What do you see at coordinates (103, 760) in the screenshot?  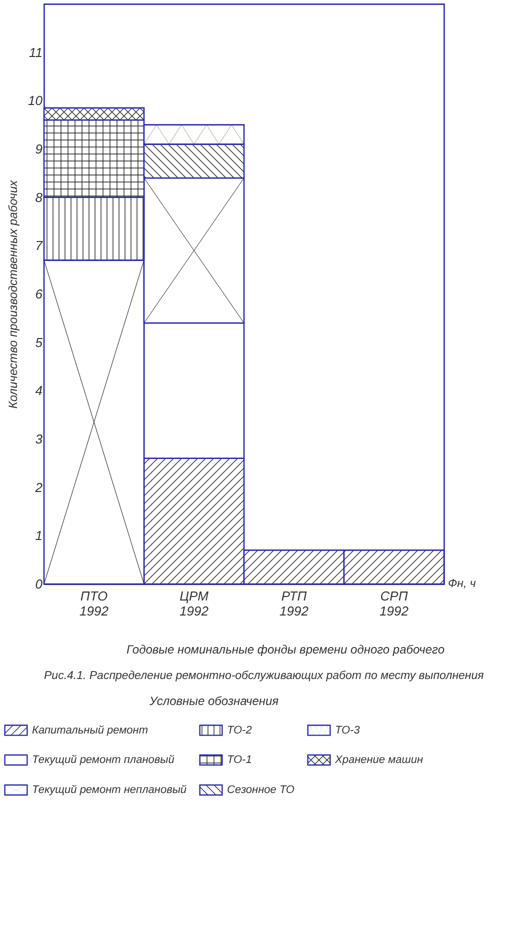 I see `legend-label: Текущий ремонт плановый` at bounding box center [103, 760].